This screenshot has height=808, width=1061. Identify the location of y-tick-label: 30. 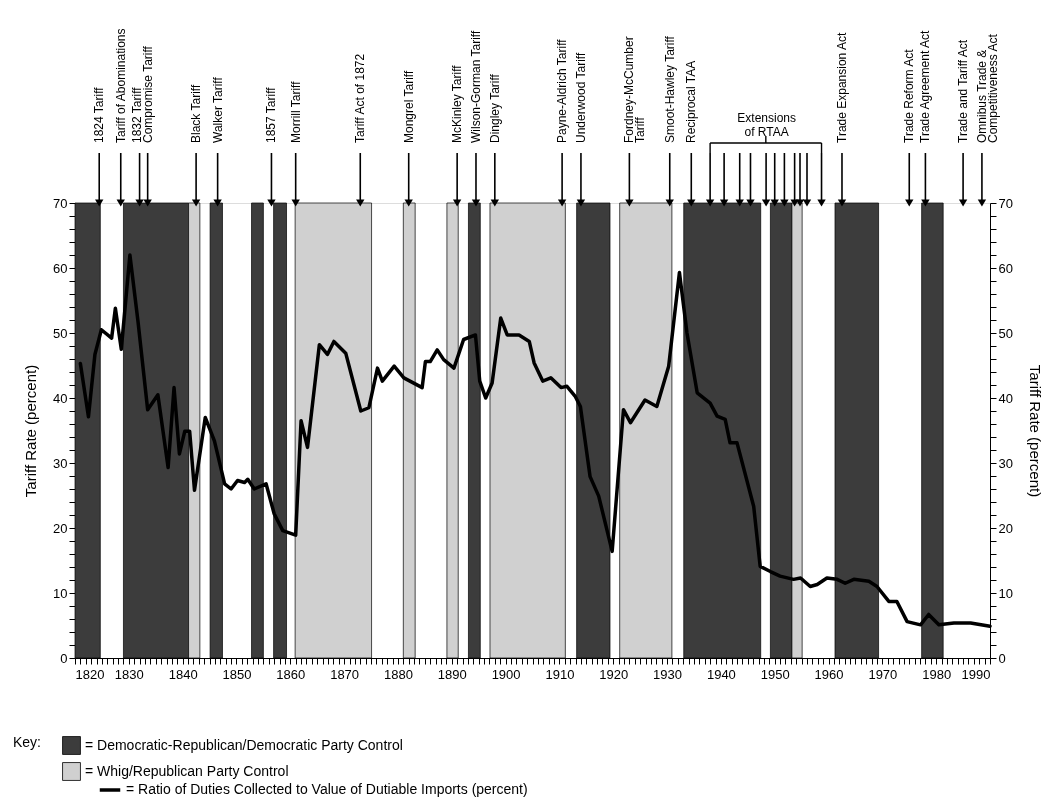
(60, 463).